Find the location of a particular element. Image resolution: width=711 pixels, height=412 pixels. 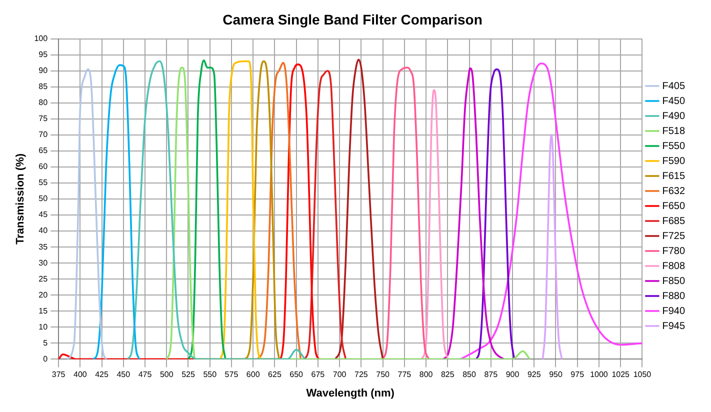

legend-label: F405 is located at coordinates (674, 86).